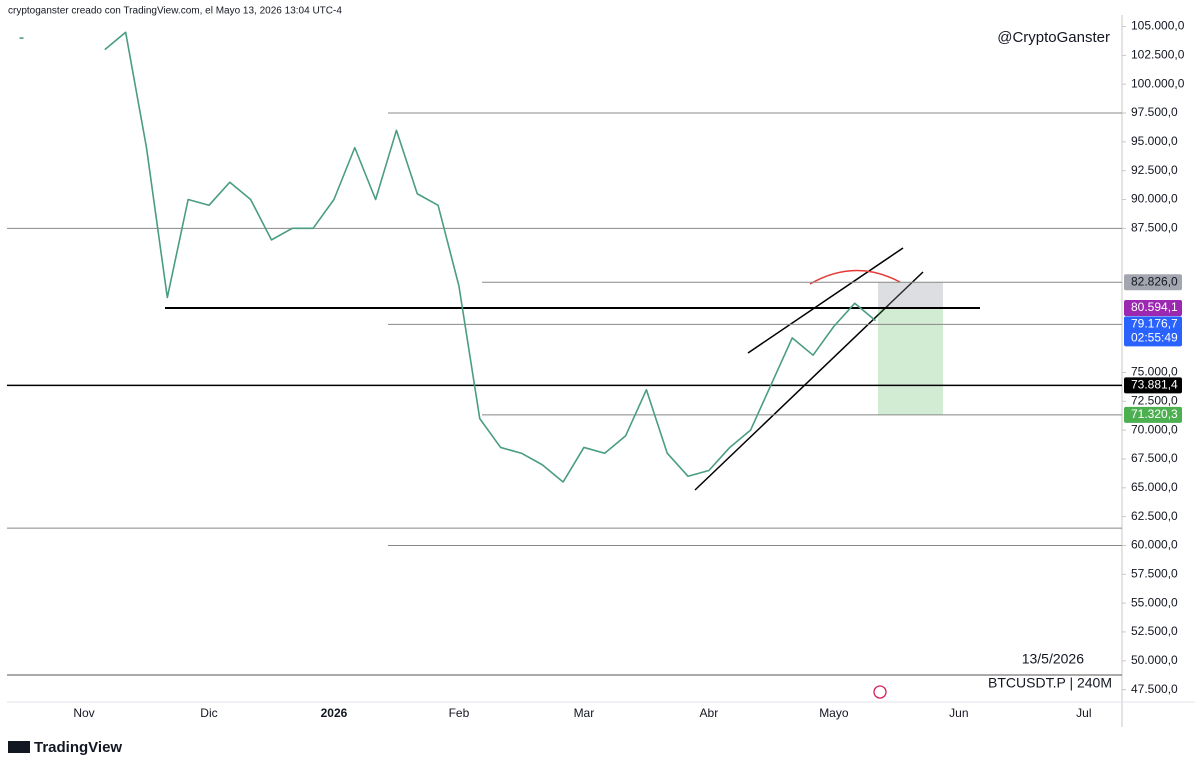 This screenshot has height=769, width=1200. What do you see at coordinates (208, 713) in the screenshot?
I see `x-tick-label: Dic` at bounding box center [208, 713].